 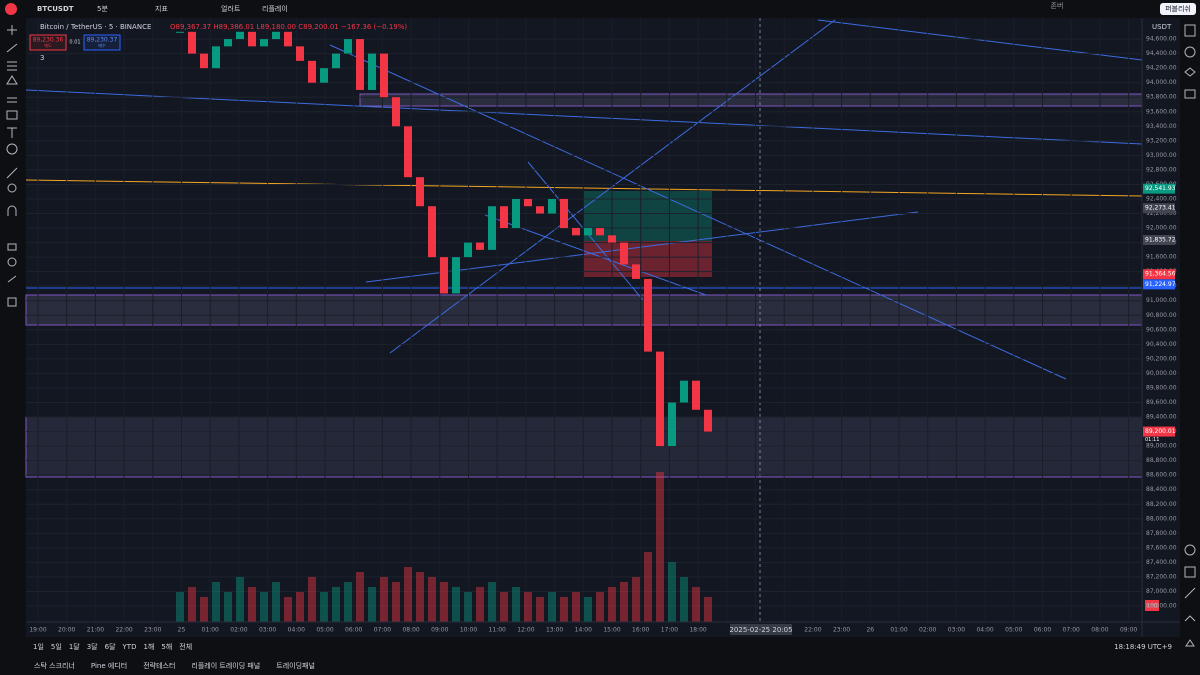 I want to click on x-tick-label: 11:00, so click(x=497, y=630).